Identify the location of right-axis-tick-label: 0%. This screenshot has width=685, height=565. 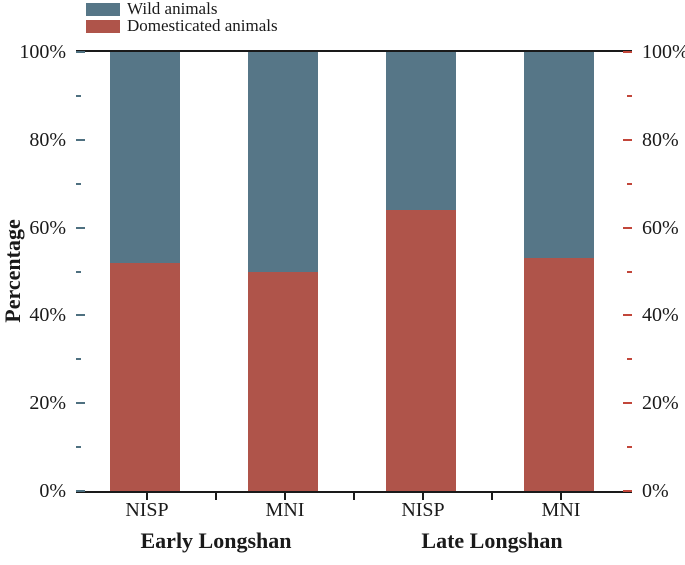
(655, 491).